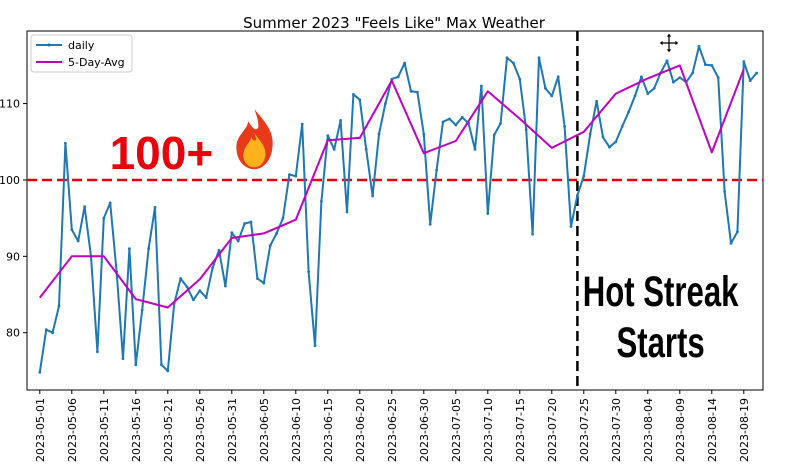  What do you see at coordinates (96, 62) in the screenshot?
I see `legend-label: 5-Day-Avg` at bounding box center [96, 62].